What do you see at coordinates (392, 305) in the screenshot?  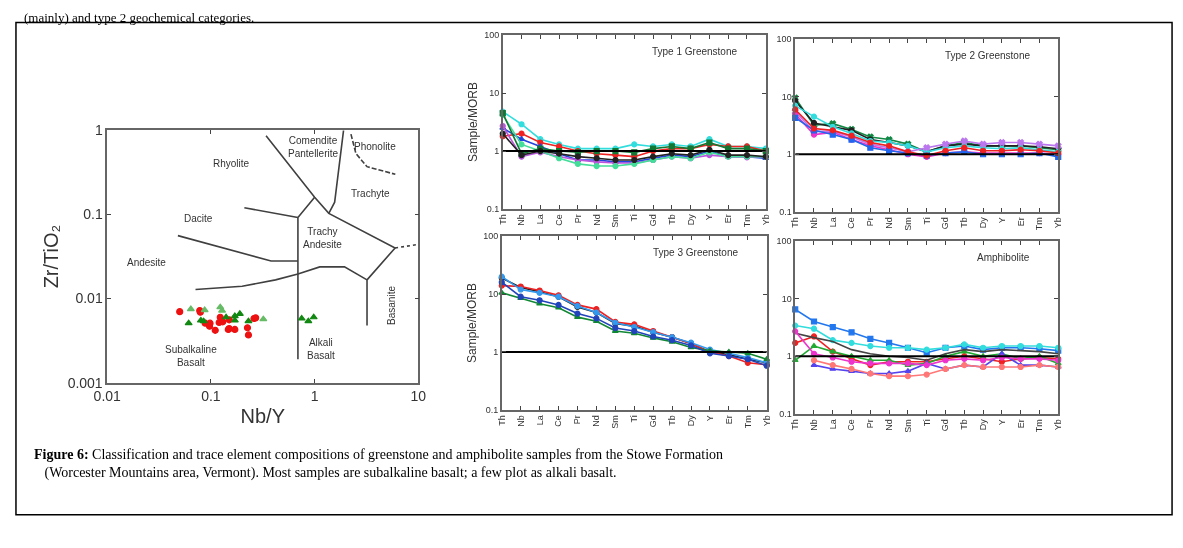 I see `annotation: Basanite` at bounding box center [392, 305].